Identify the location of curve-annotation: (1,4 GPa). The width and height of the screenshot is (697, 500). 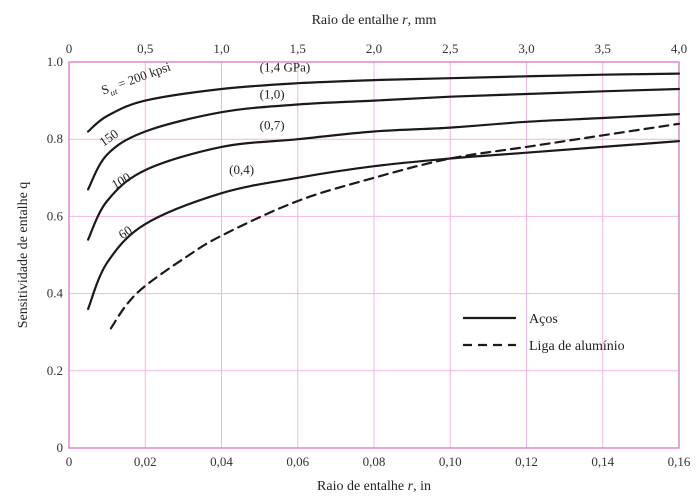
(285, 67).